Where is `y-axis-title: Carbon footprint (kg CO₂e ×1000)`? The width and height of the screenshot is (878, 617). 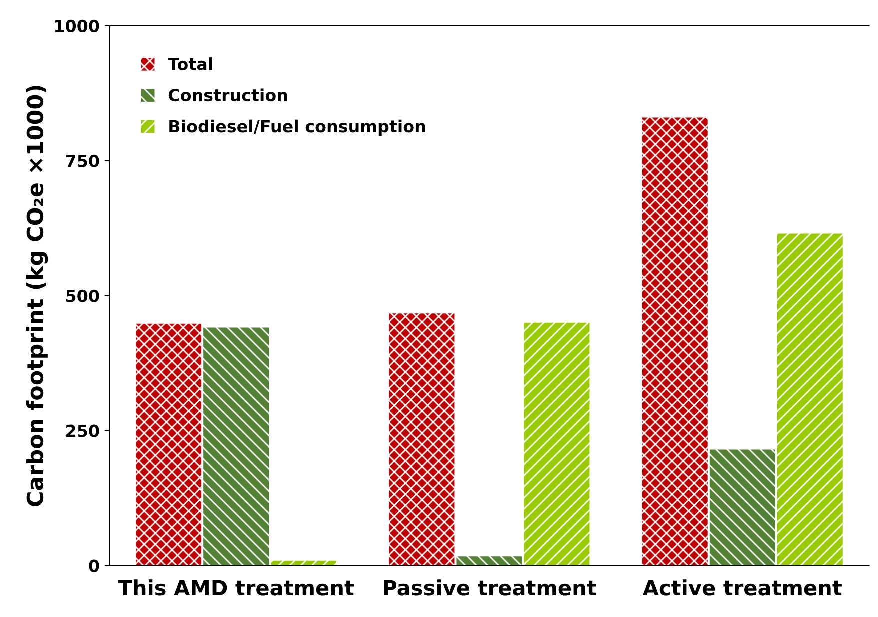 y-axis-title: Carbon footprint (kg CO₂e ×1000) is located at coordinates (37, 296).